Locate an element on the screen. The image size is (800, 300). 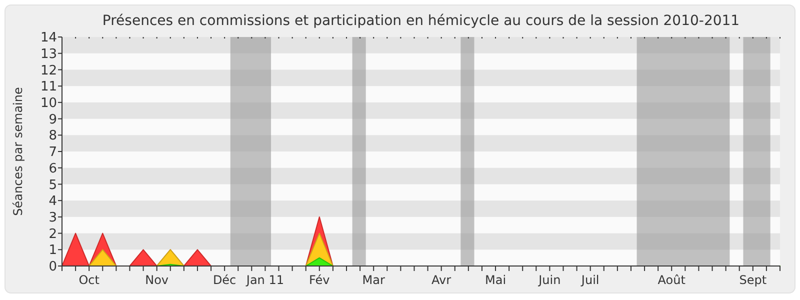
y-tick-label: 2 is located at coordinates (52, 234).